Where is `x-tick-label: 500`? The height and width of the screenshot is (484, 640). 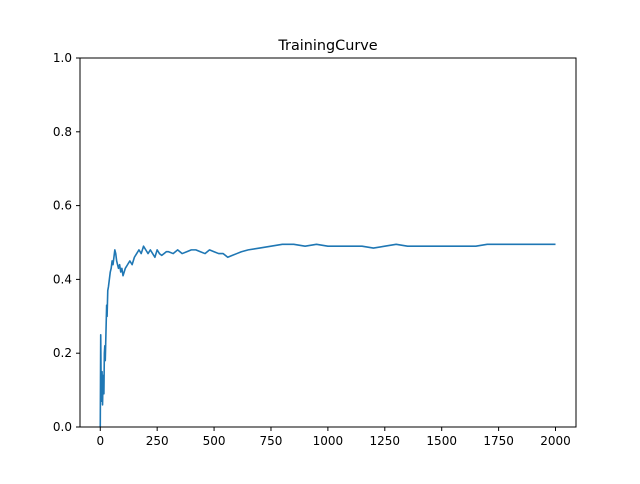 x-tick-label: 500 is located at coordinates (214, 441).